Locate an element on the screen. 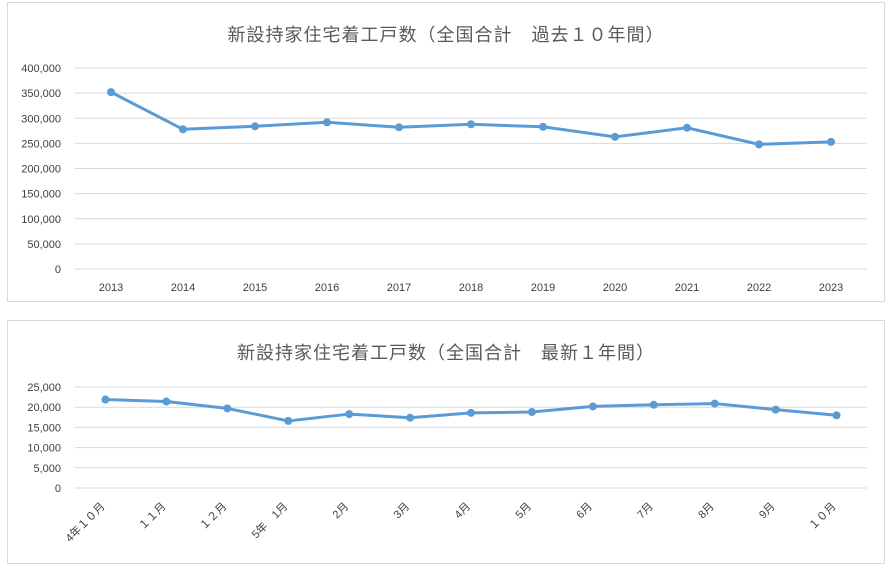 The height and width of the screenshot is (566, 890). x-tick-label: 3月 is located at coordinates (402, 511).